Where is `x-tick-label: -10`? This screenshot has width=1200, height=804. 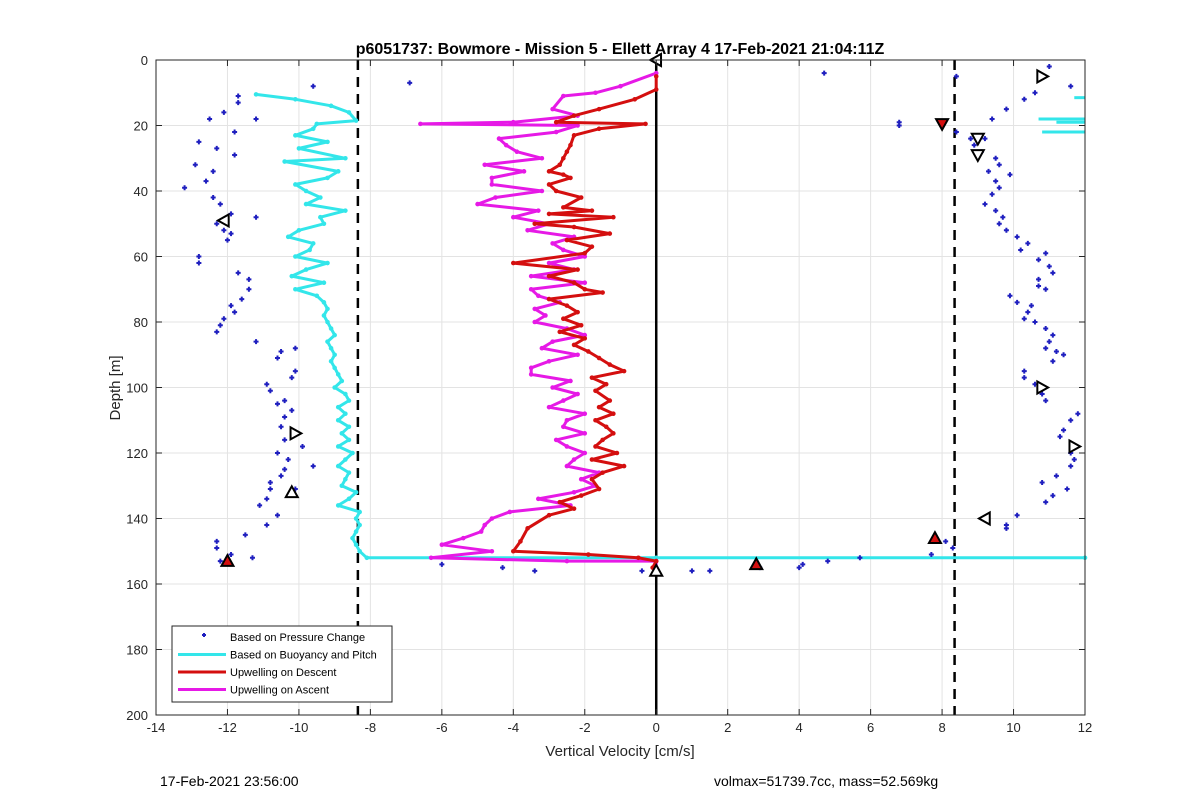 x-tick-label: -10 is located at coordinates (299, 727).